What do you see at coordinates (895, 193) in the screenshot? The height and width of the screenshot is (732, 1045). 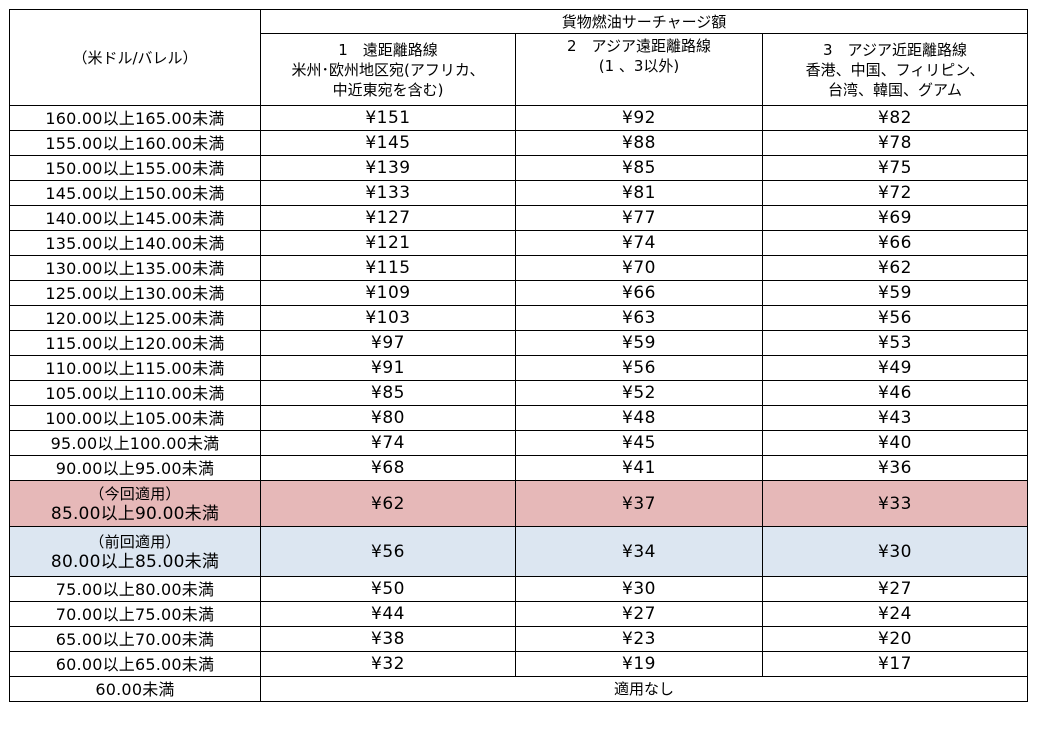 I see `surcharge-asia-short: ¥72` at bounding box center [895, 193].